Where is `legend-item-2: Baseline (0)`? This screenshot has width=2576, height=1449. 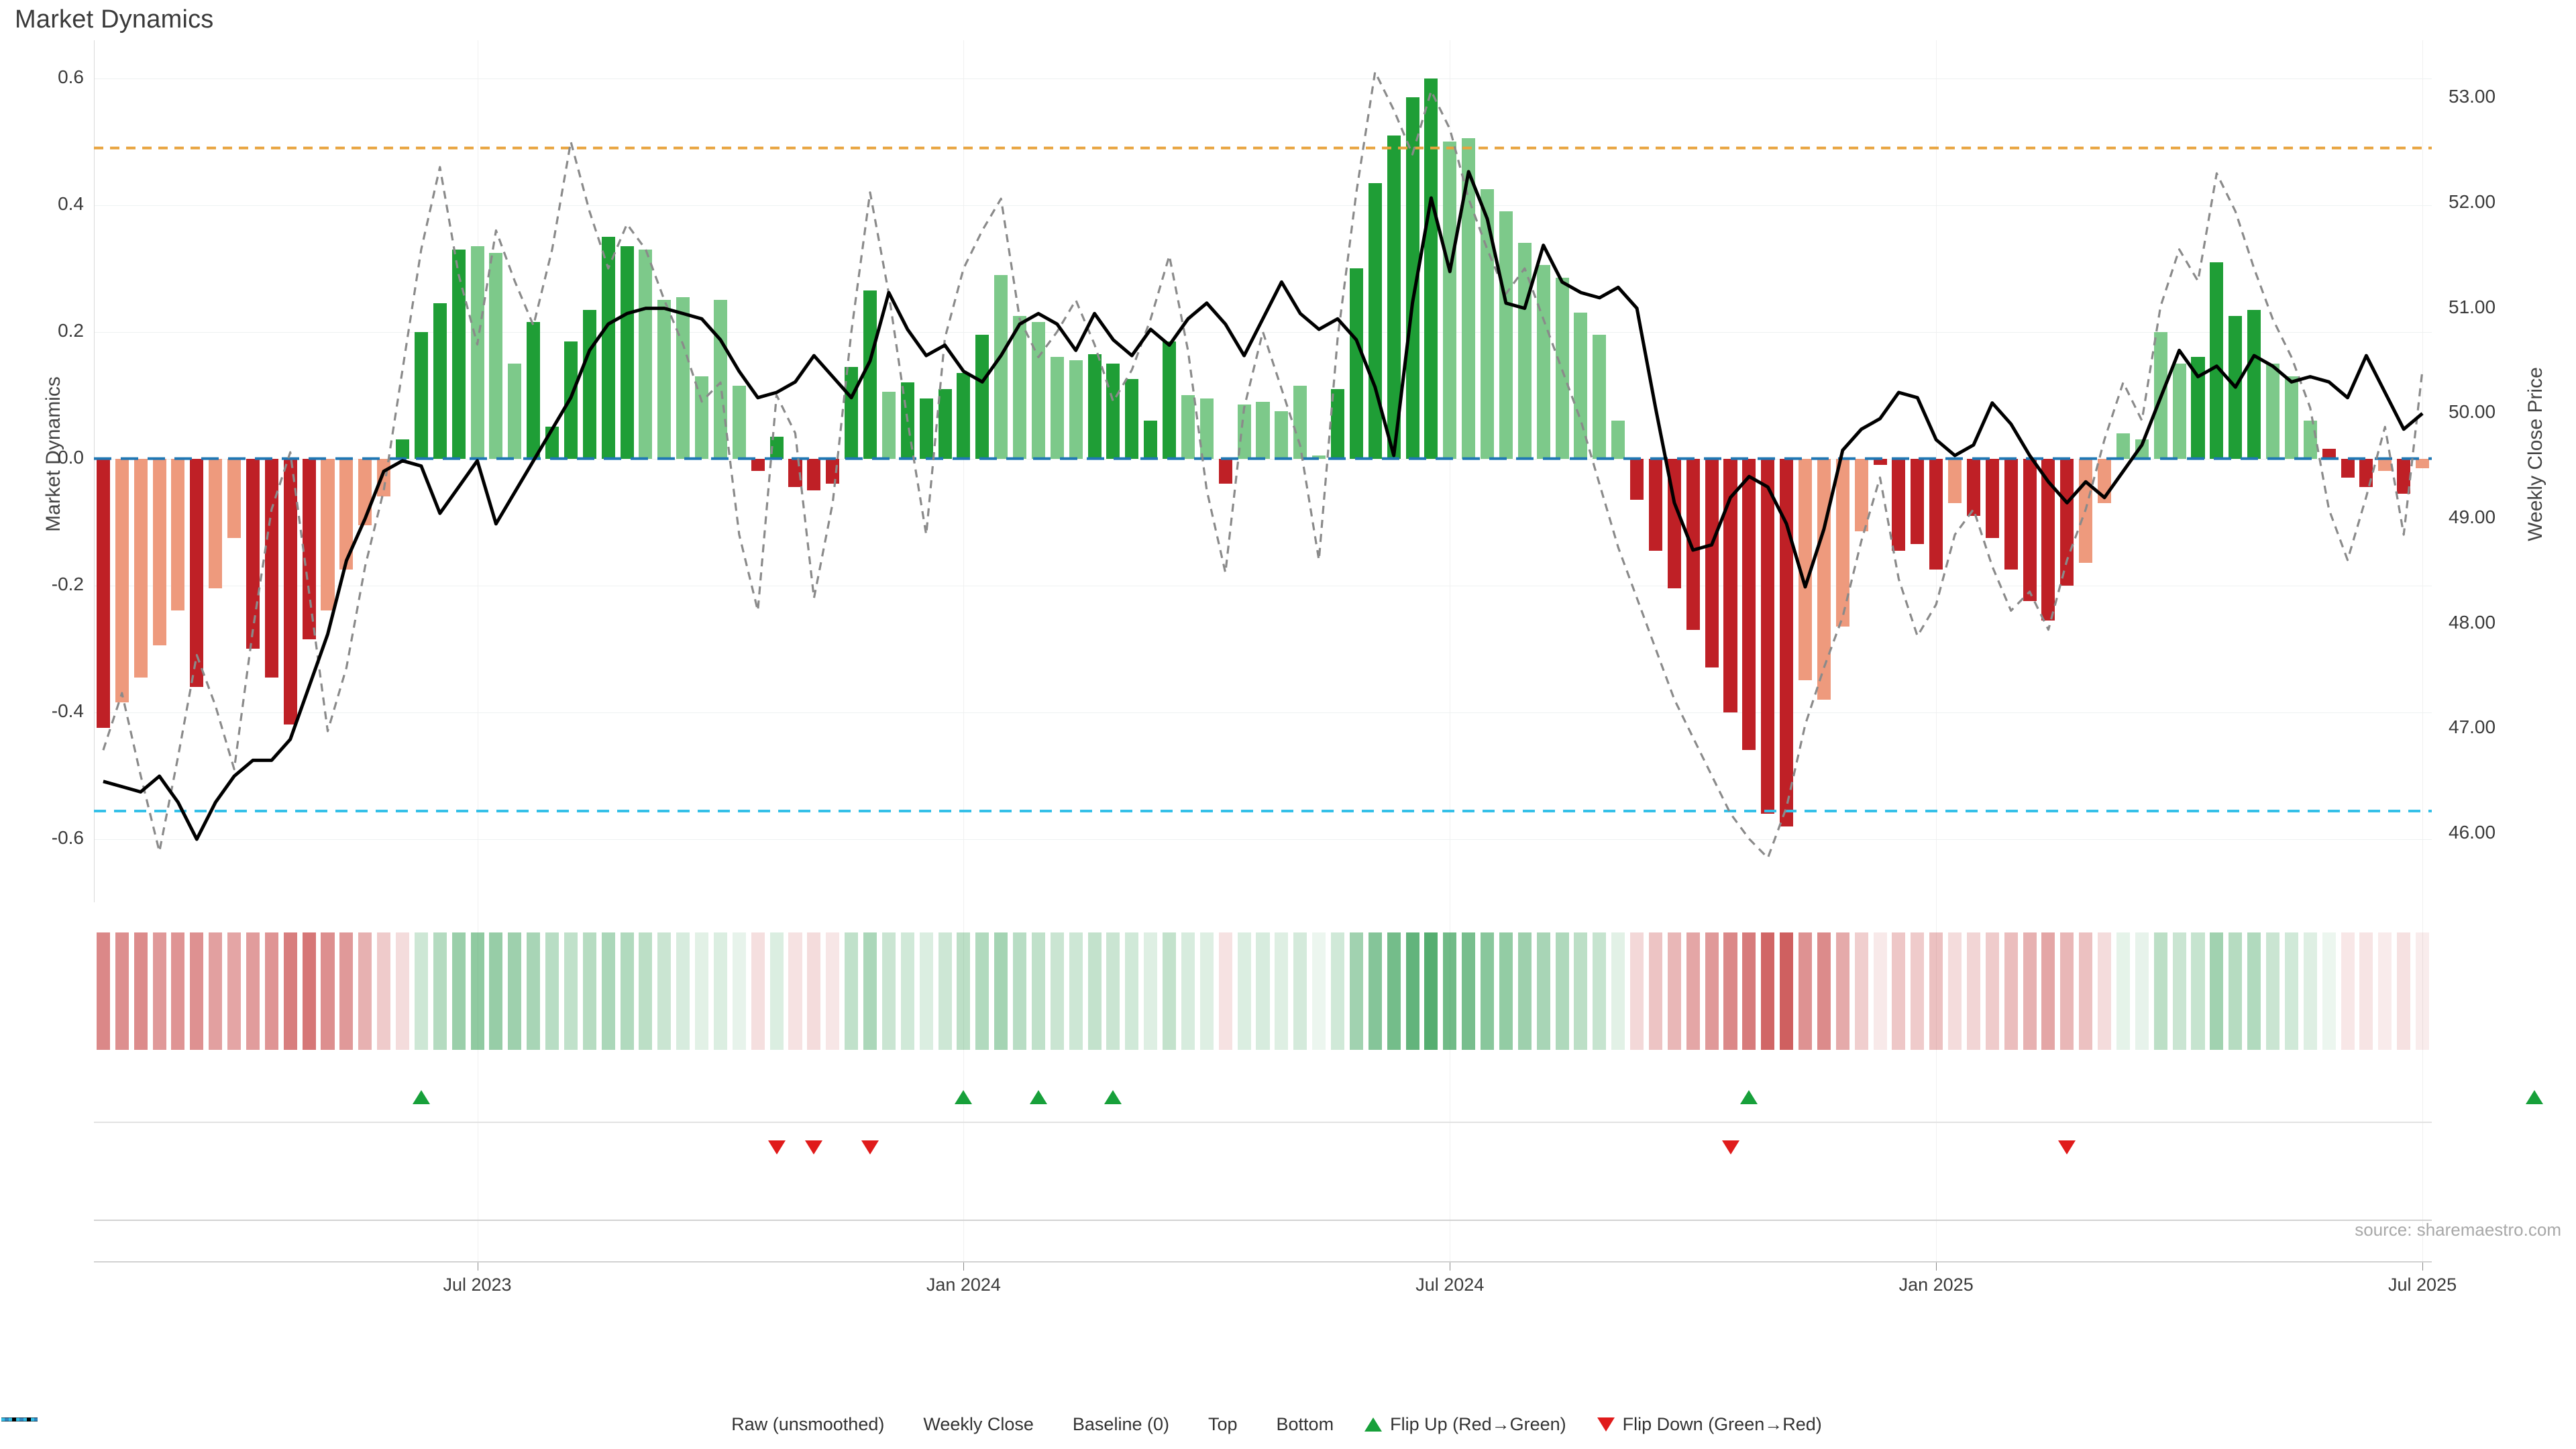 legend-item-2: Baseline (0) is located at coordinates (585, 1424).